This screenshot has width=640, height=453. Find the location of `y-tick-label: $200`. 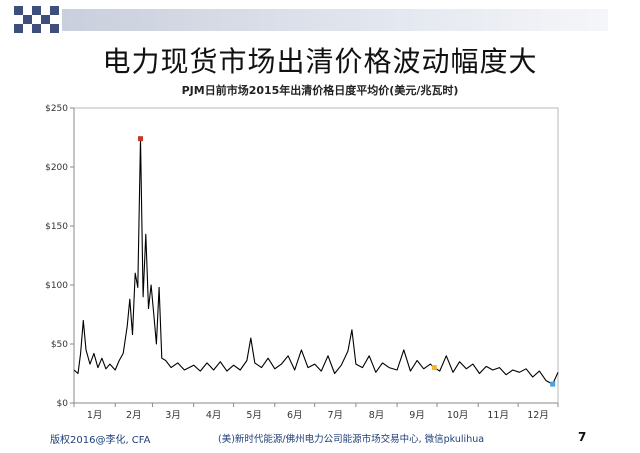

y-tick-label: $200 is located at coordinates (56, 168).